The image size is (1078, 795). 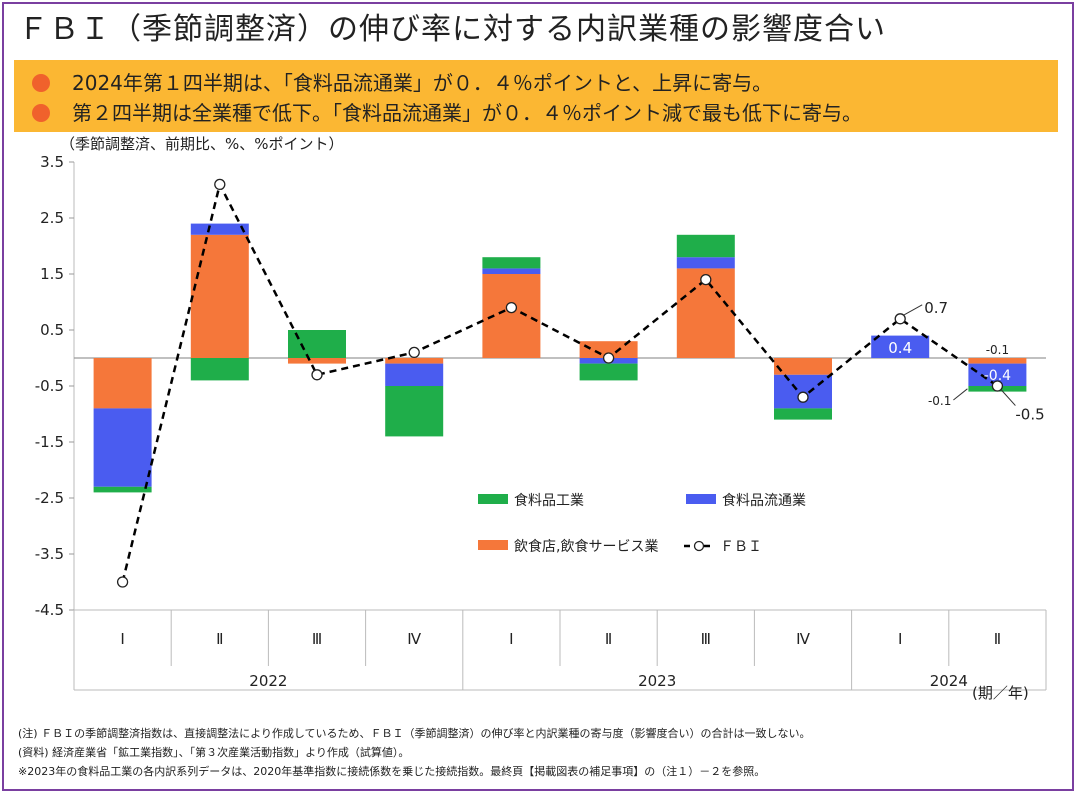 I want to click on y-tick-label: 1.5, so click(x=52, y=274).